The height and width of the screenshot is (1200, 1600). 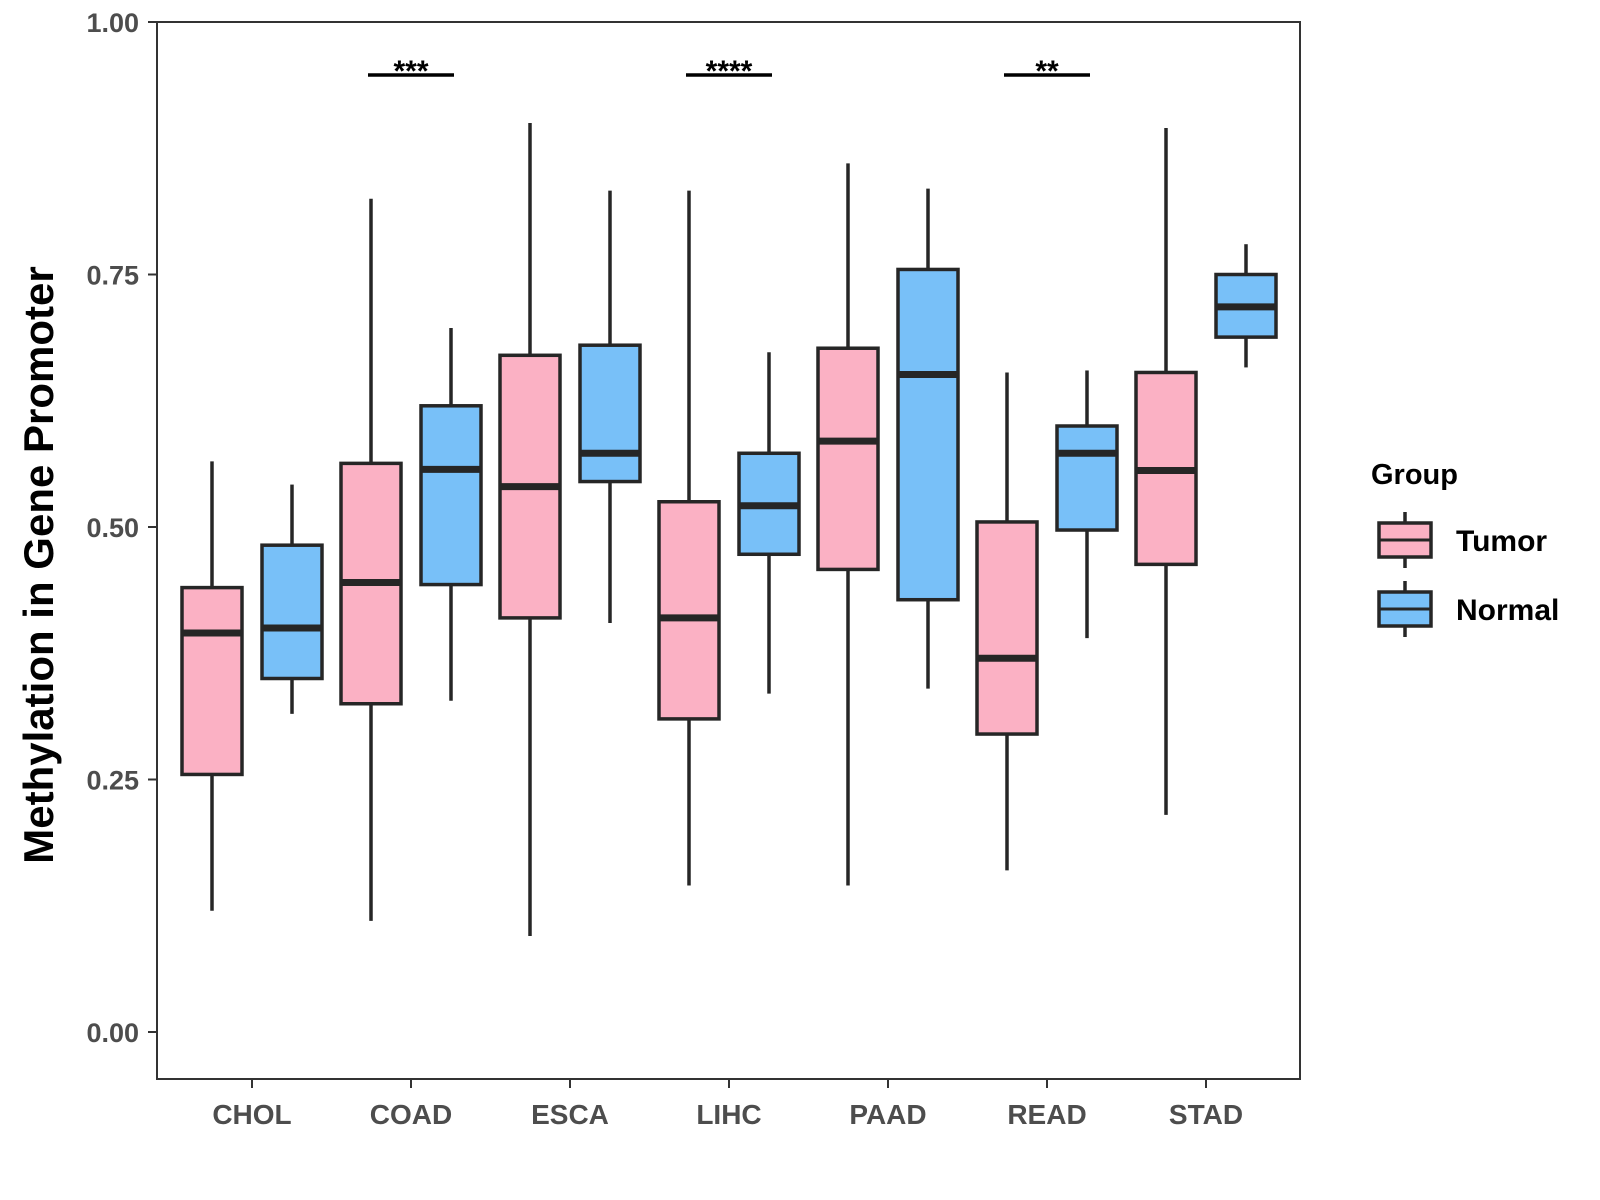 What do you see at coordinates (112, 23) in the screenshot?
I see `y-tick-label: 1.00` at bounding box center [112, 23].